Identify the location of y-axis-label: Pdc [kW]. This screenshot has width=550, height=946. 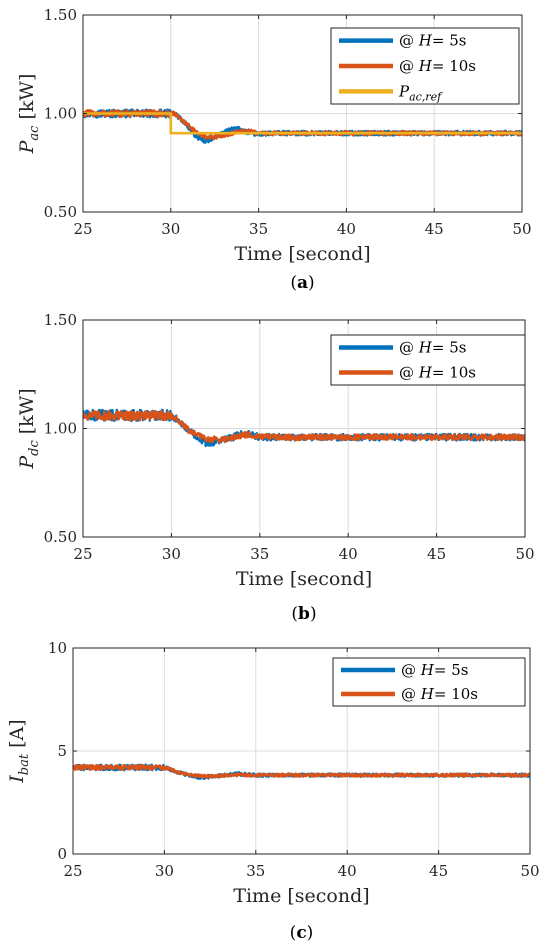
(29, 428).